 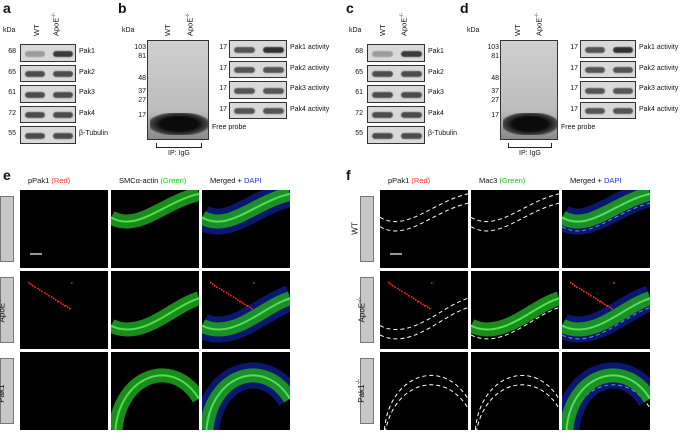 What do you see at coordinates (587, 180) in the screenshot?
I see `column-header-main: Merged +` at bounding box center [587, 180].